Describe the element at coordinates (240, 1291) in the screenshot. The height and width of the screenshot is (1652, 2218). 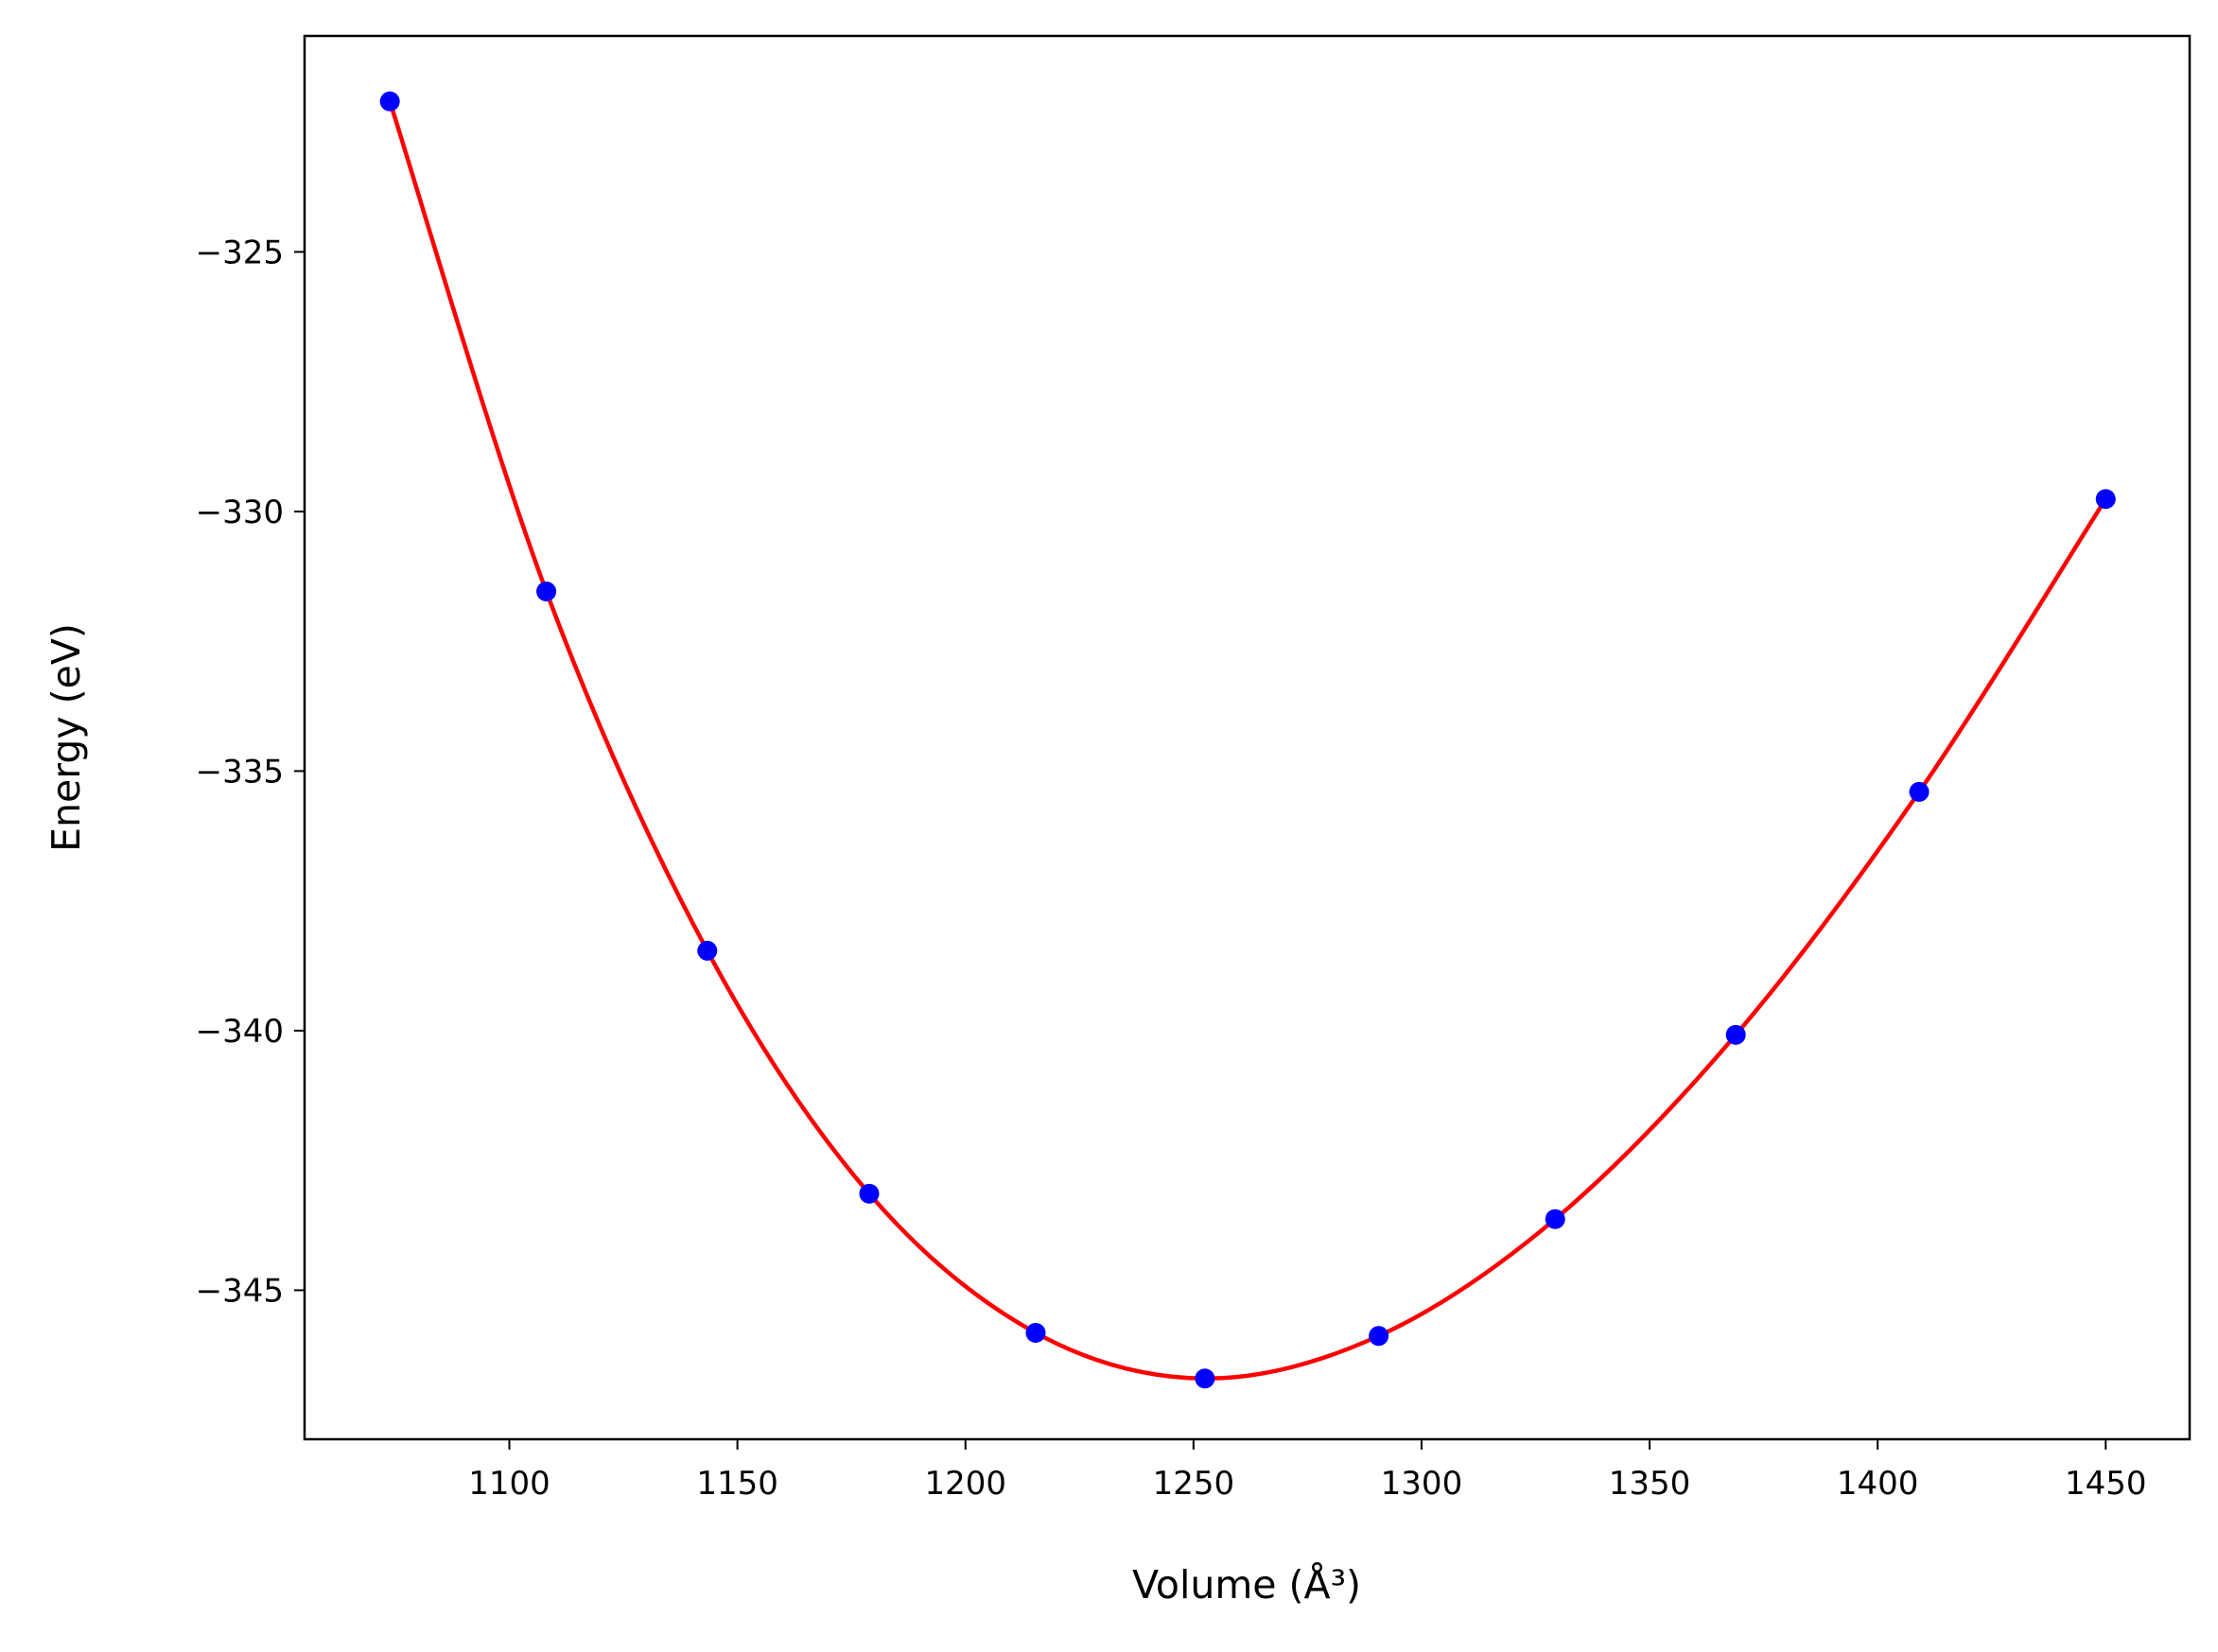
I see `y-tick-label: −345` at that location.